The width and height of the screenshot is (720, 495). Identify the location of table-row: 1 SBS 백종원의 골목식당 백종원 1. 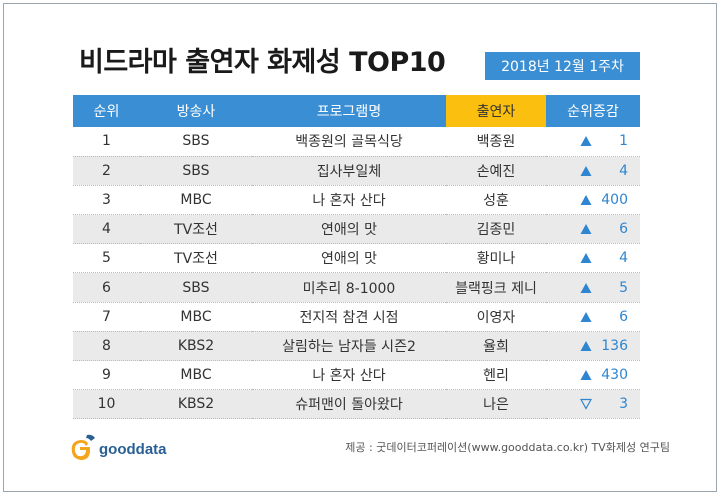
(356, 142).